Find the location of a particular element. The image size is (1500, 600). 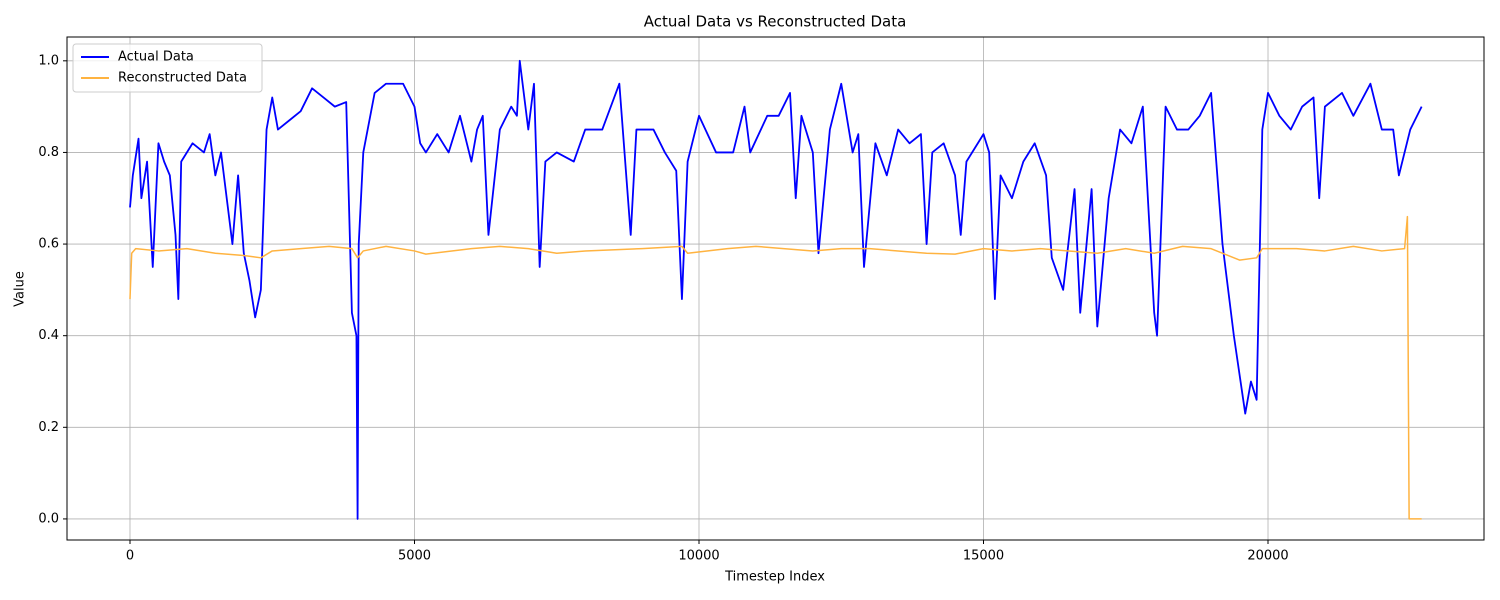

x-tick-label: 15000 is located at coordinates (983, 556).